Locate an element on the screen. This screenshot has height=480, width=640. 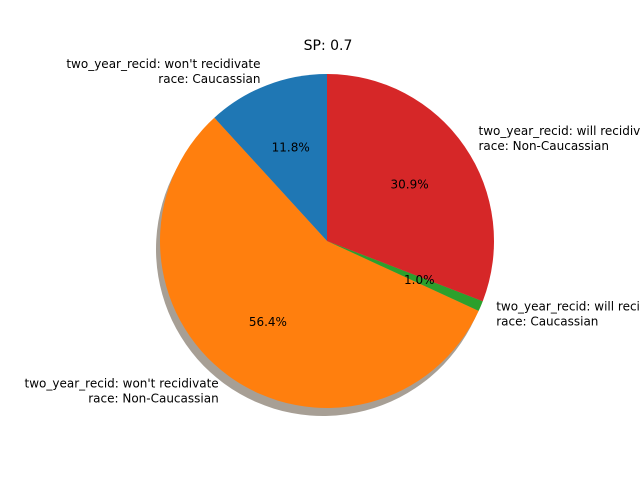
slice-label-0-line2: race: Caucassian is located at coordinates (209, 79).